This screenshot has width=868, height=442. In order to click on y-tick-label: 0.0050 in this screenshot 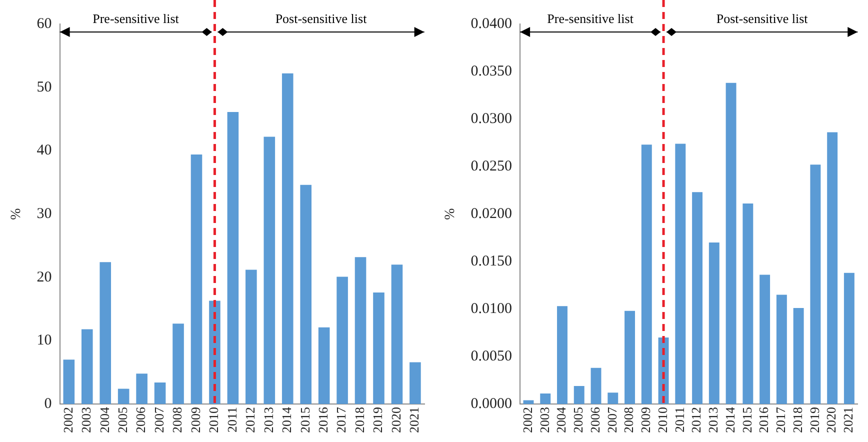, I will do `click(491, 356)`.